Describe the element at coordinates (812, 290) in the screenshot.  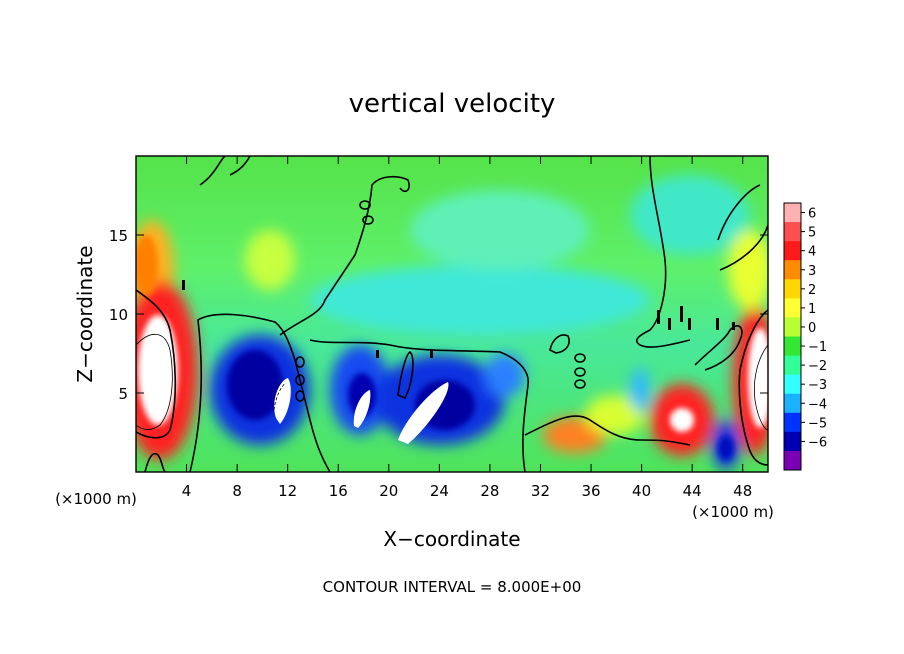
I see `colorbar-label: 2` at that location.